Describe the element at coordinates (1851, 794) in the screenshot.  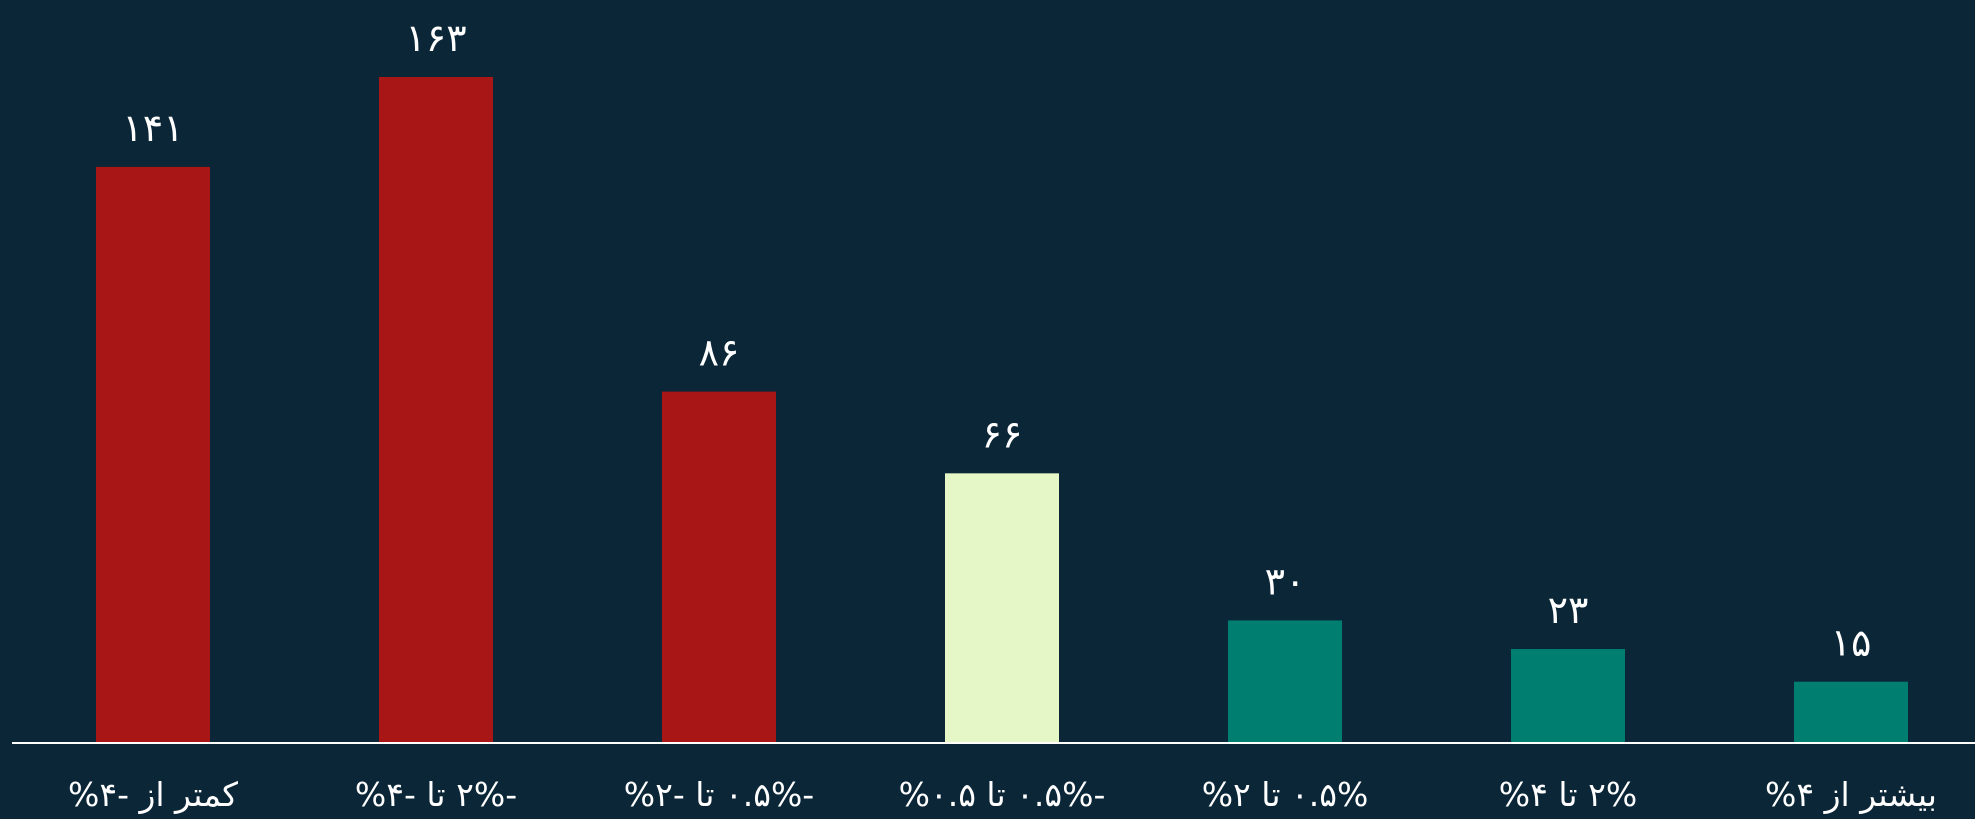
I see `x-tick-label-6: بیشتر از ۴%` at that location.